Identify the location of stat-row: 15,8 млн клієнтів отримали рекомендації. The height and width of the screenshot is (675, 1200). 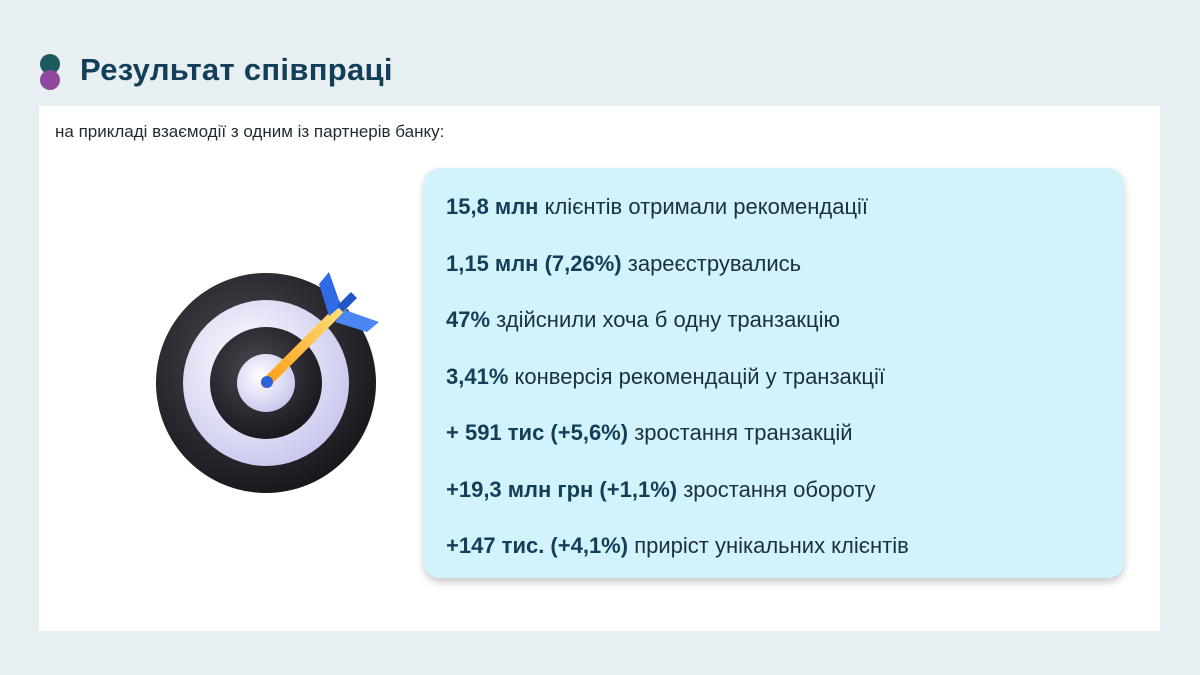
(785, 218).